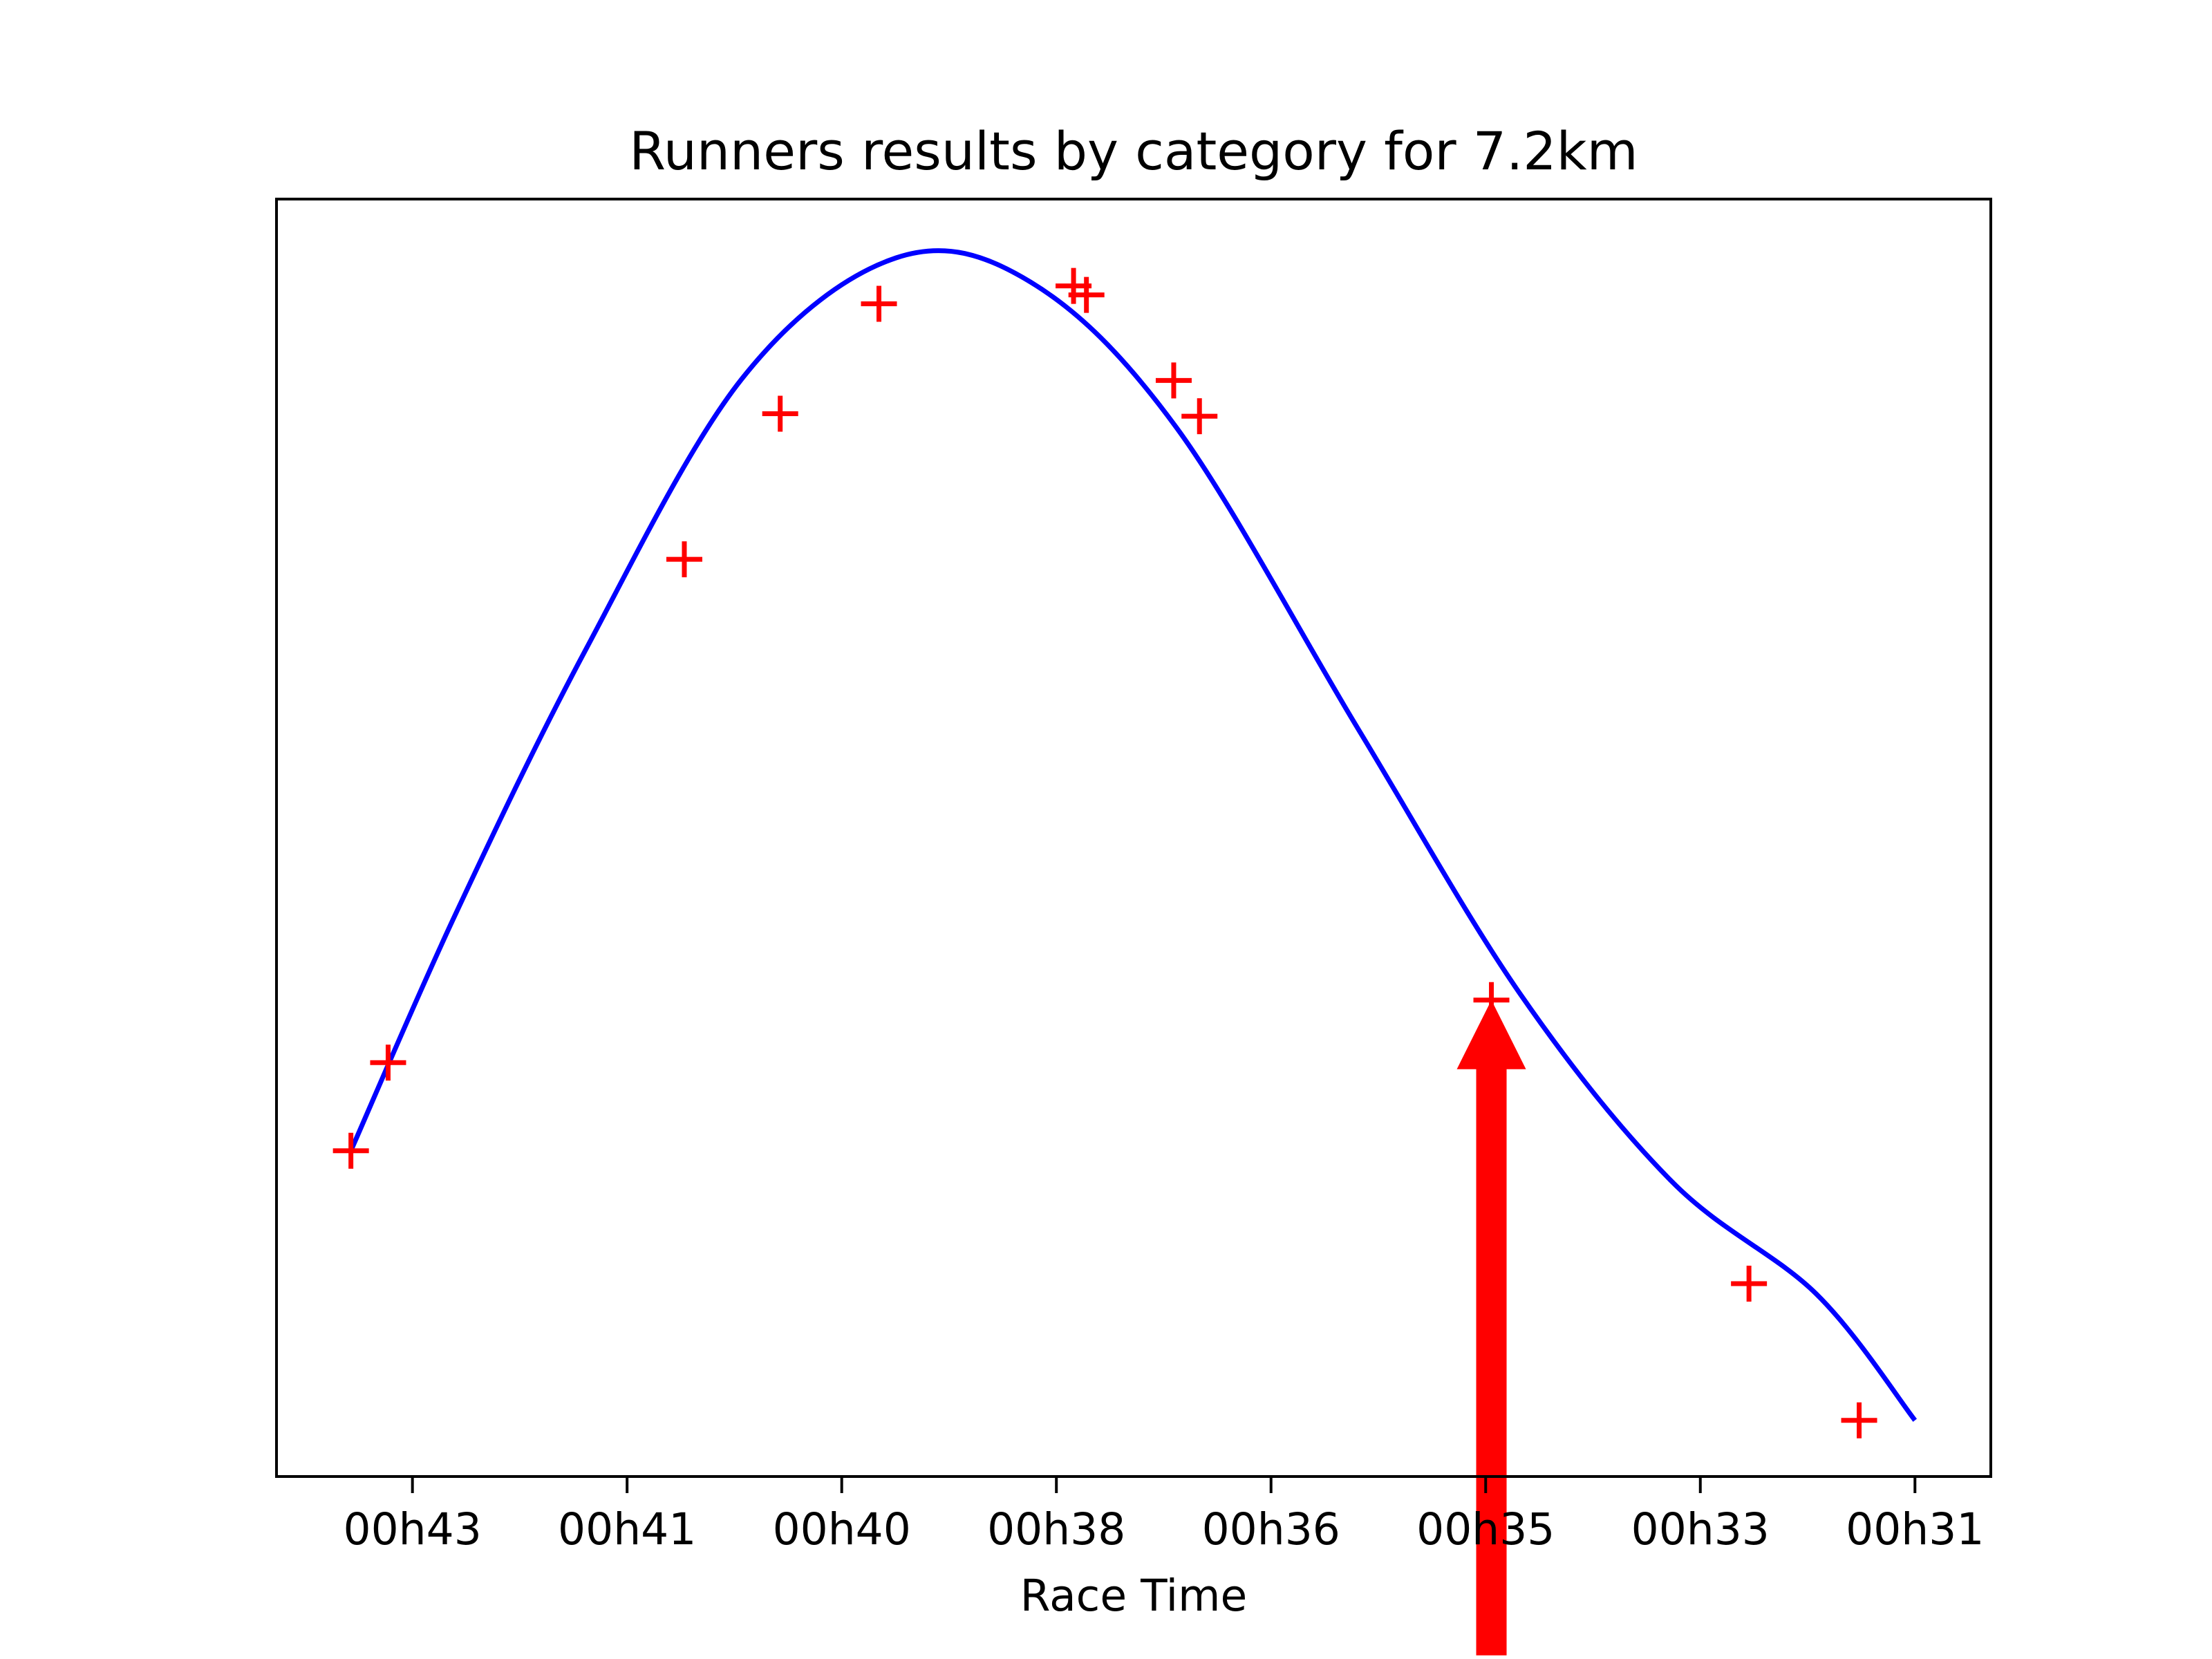  I want to click on x-tick-label: 00h35, so click(1485, 1530).